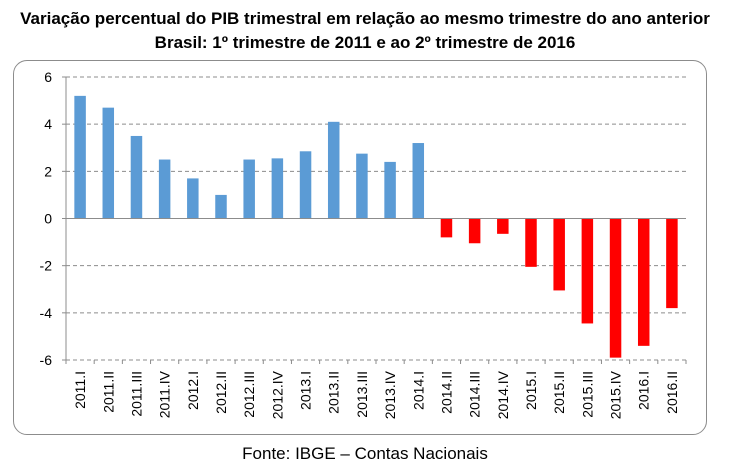 Image resolution: width=730 pixels, height=470 pixels. Describe the element at coordinates (418, 390) in the screenshot. I see `x-tick-label: 2014.I` at that location.